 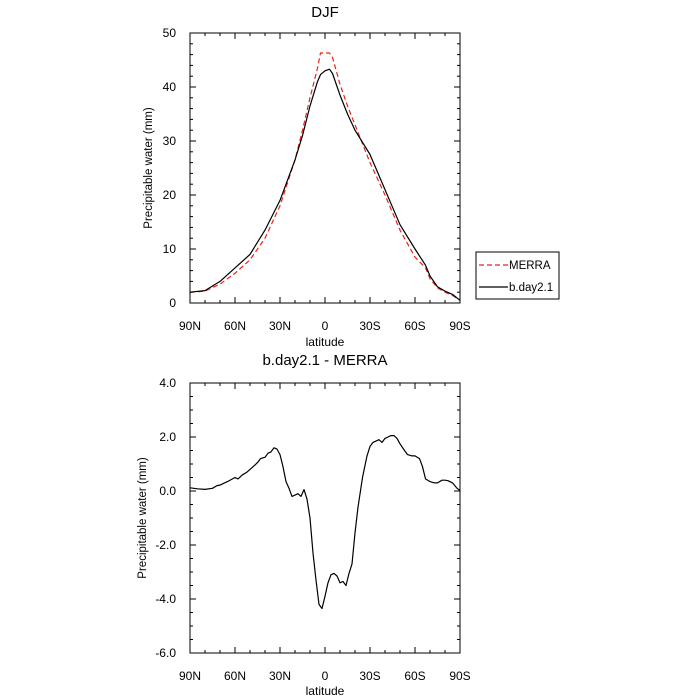 What do you see at coordinates (165, 545) in the screenshot?
I see `y-tick-label: -2.0` at bounding box center [165, 545].